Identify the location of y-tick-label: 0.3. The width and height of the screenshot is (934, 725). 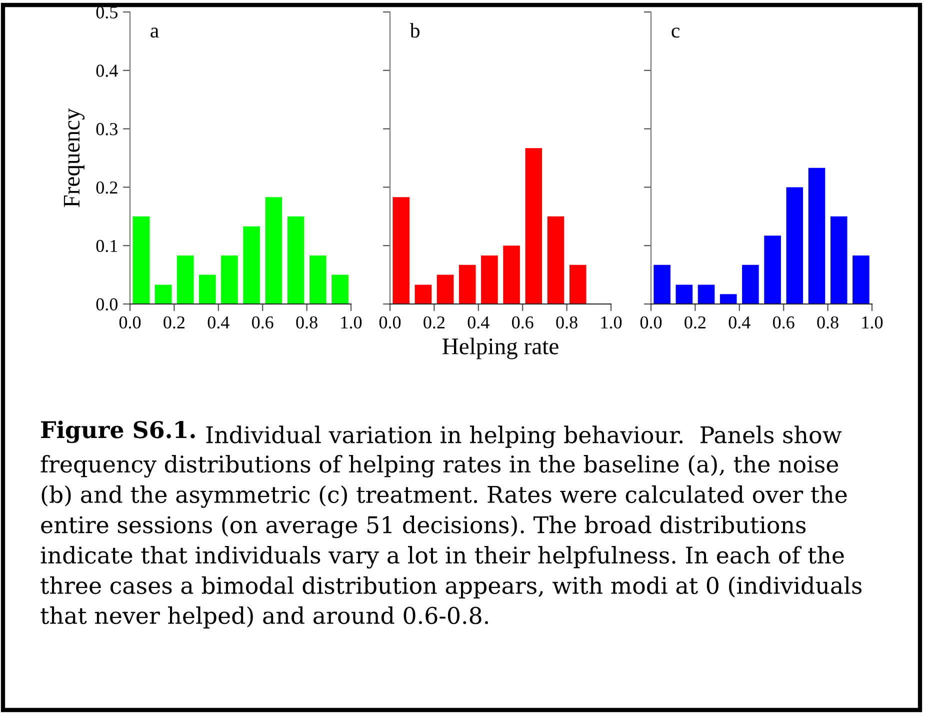
(107, 129).